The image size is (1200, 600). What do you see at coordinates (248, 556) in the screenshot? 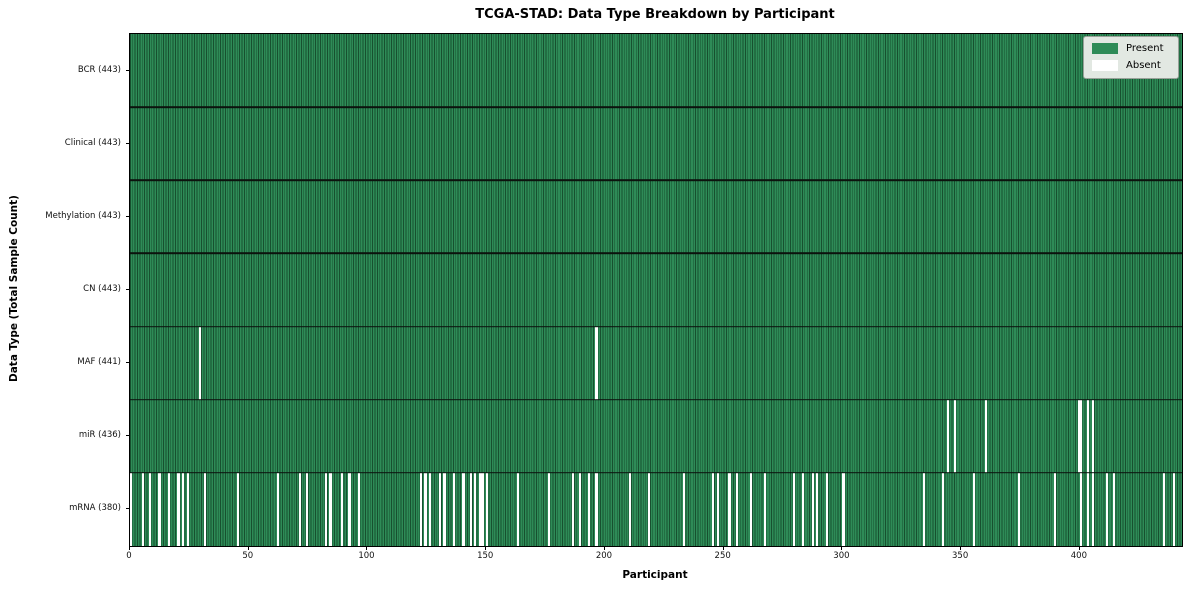
I see `x-tick-label-50: 50` at bounding box center [248, 556].